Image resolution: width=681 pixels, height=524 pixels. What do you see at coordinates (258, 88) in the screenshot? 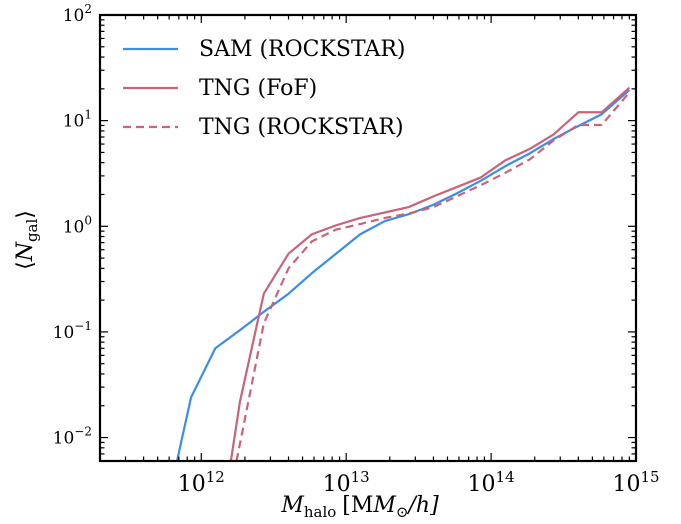
I see `legend-label: TNG (FoF)` at bounding box center [258, 88].